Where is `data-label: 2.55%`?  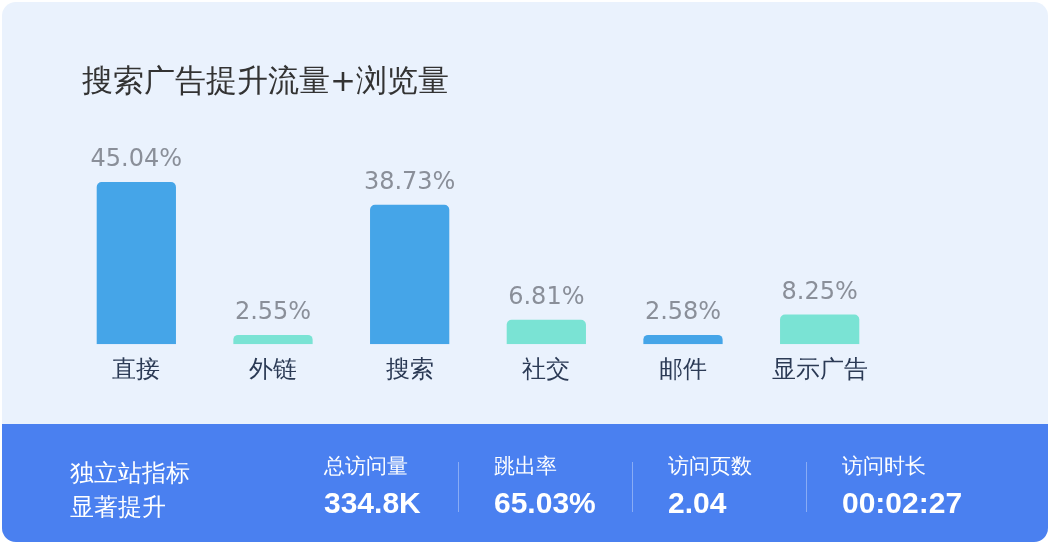 data-label: 2.55% is located at coordinates (273, 311).